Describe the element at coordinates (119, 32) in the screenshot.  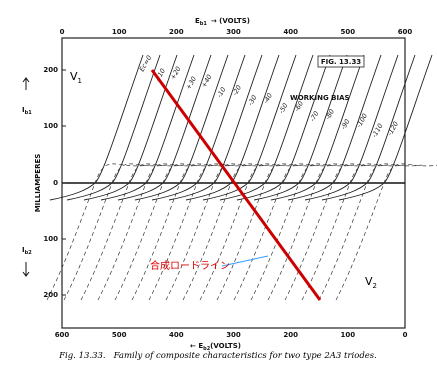
I see `top-tick-label: 100` at that location.